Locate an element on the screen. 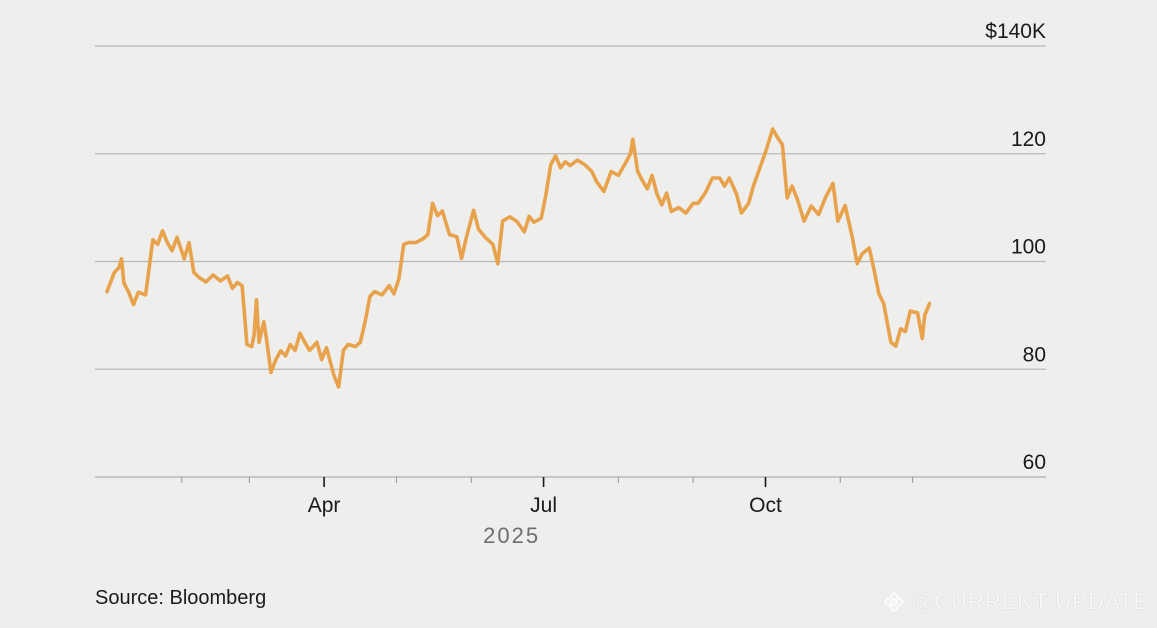  y-tick-label-140: $140K is located at coordinates (1015, 31).